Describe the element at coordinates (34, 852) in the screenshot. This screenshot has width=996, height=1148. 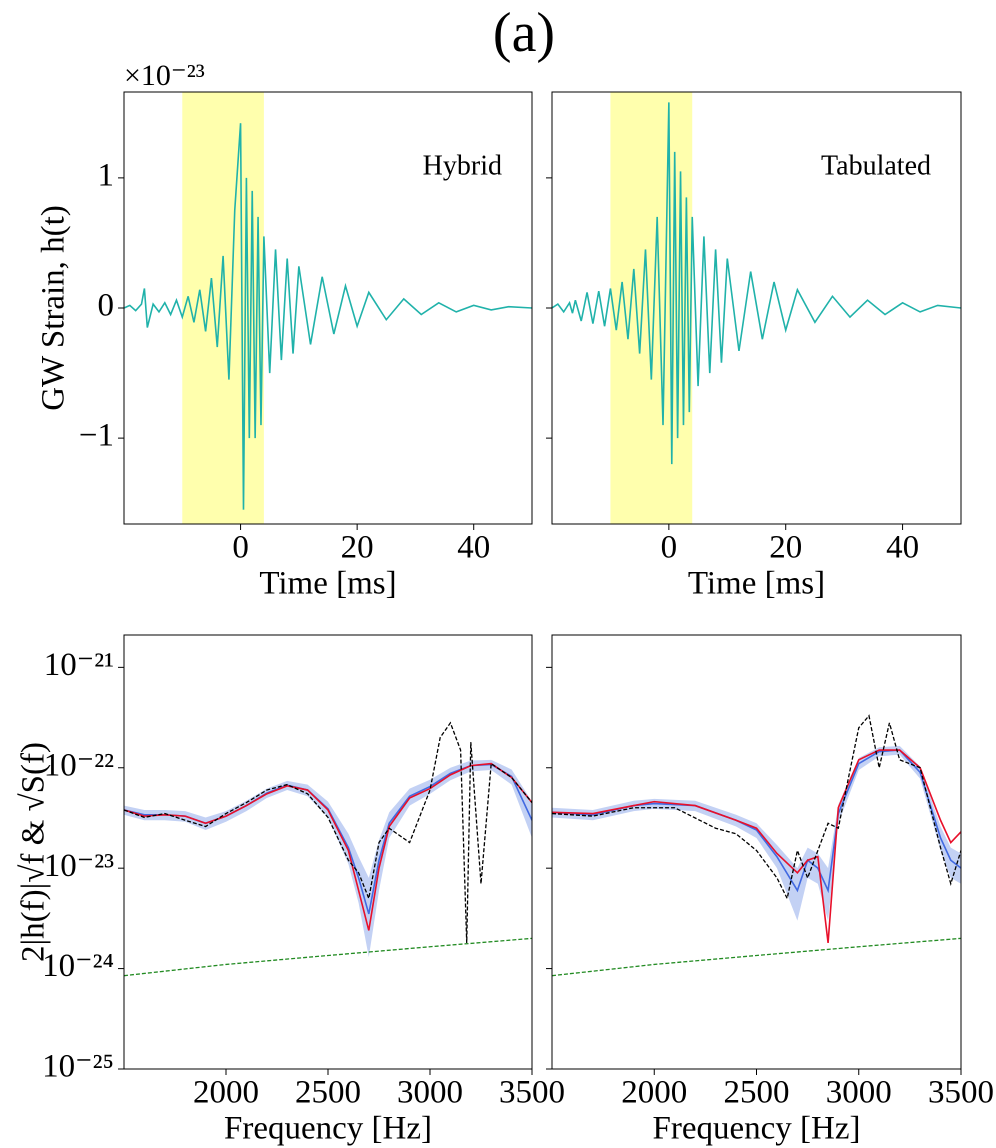
I see `y-axis-label: 2|h(f)|√f & √S(f)` at that location.